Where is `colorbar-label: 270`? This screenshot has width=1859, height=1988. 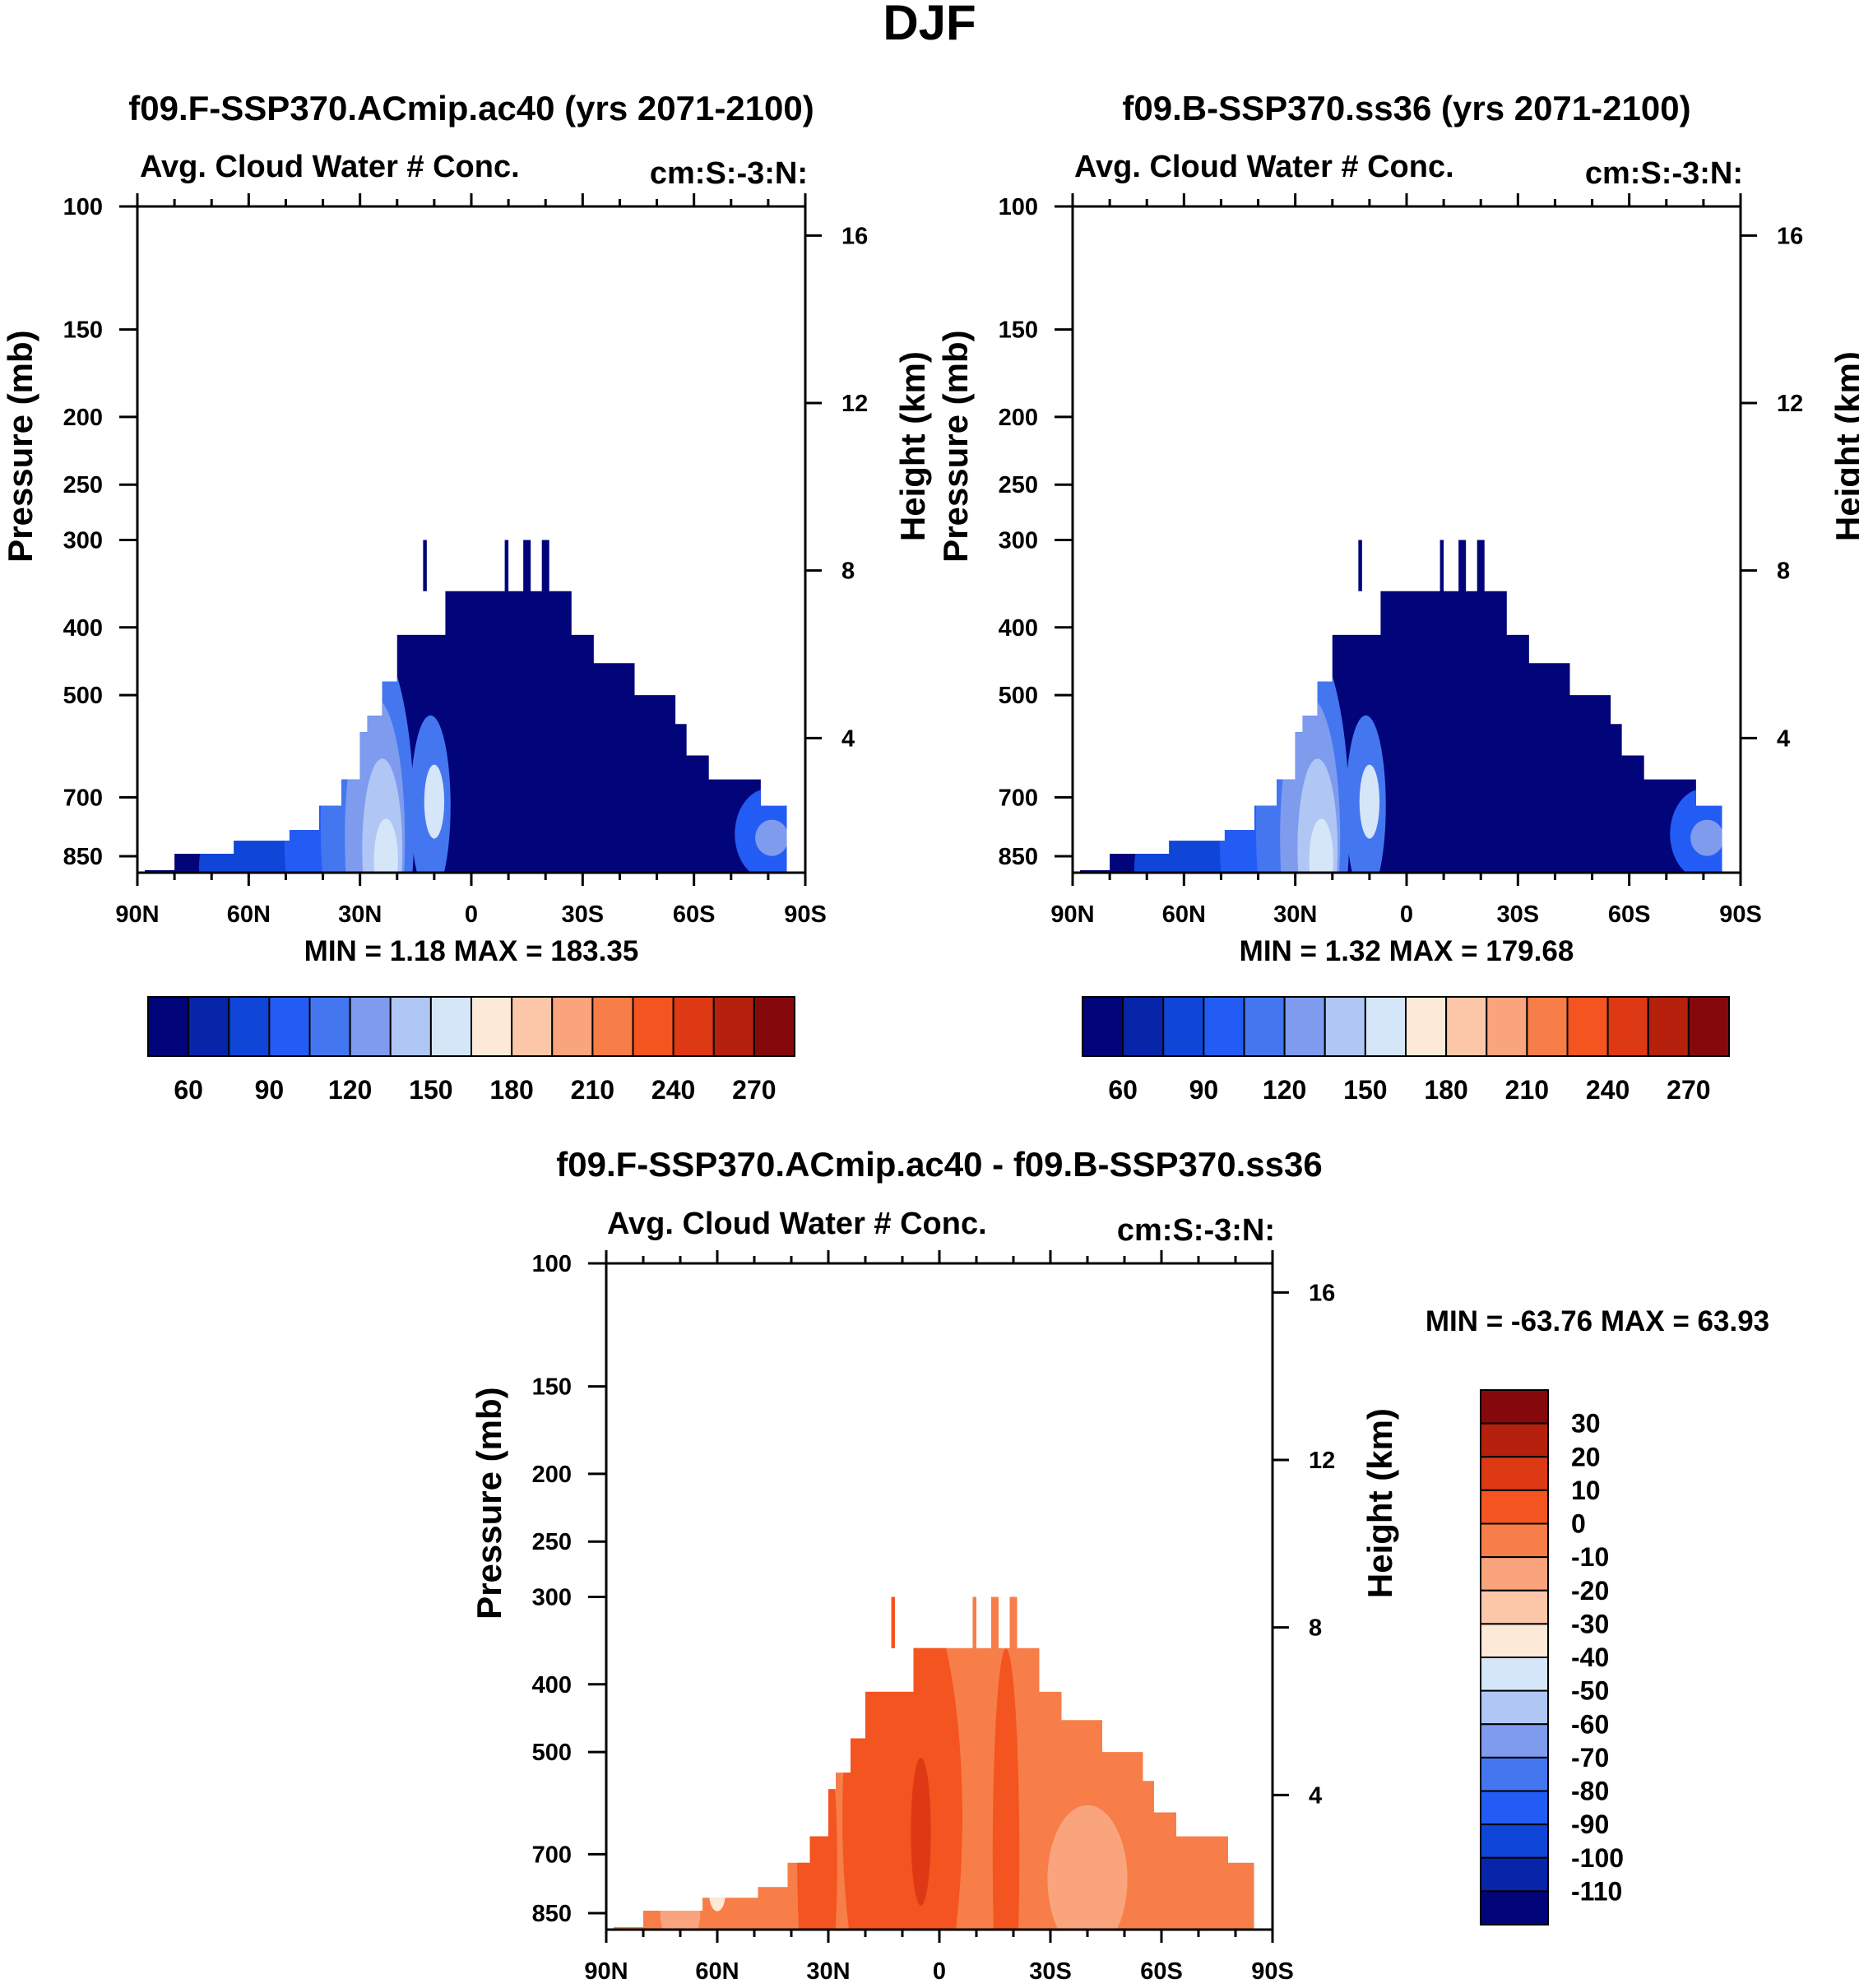 colorbar-label: 270 is located at coordinates (1688, 1090).